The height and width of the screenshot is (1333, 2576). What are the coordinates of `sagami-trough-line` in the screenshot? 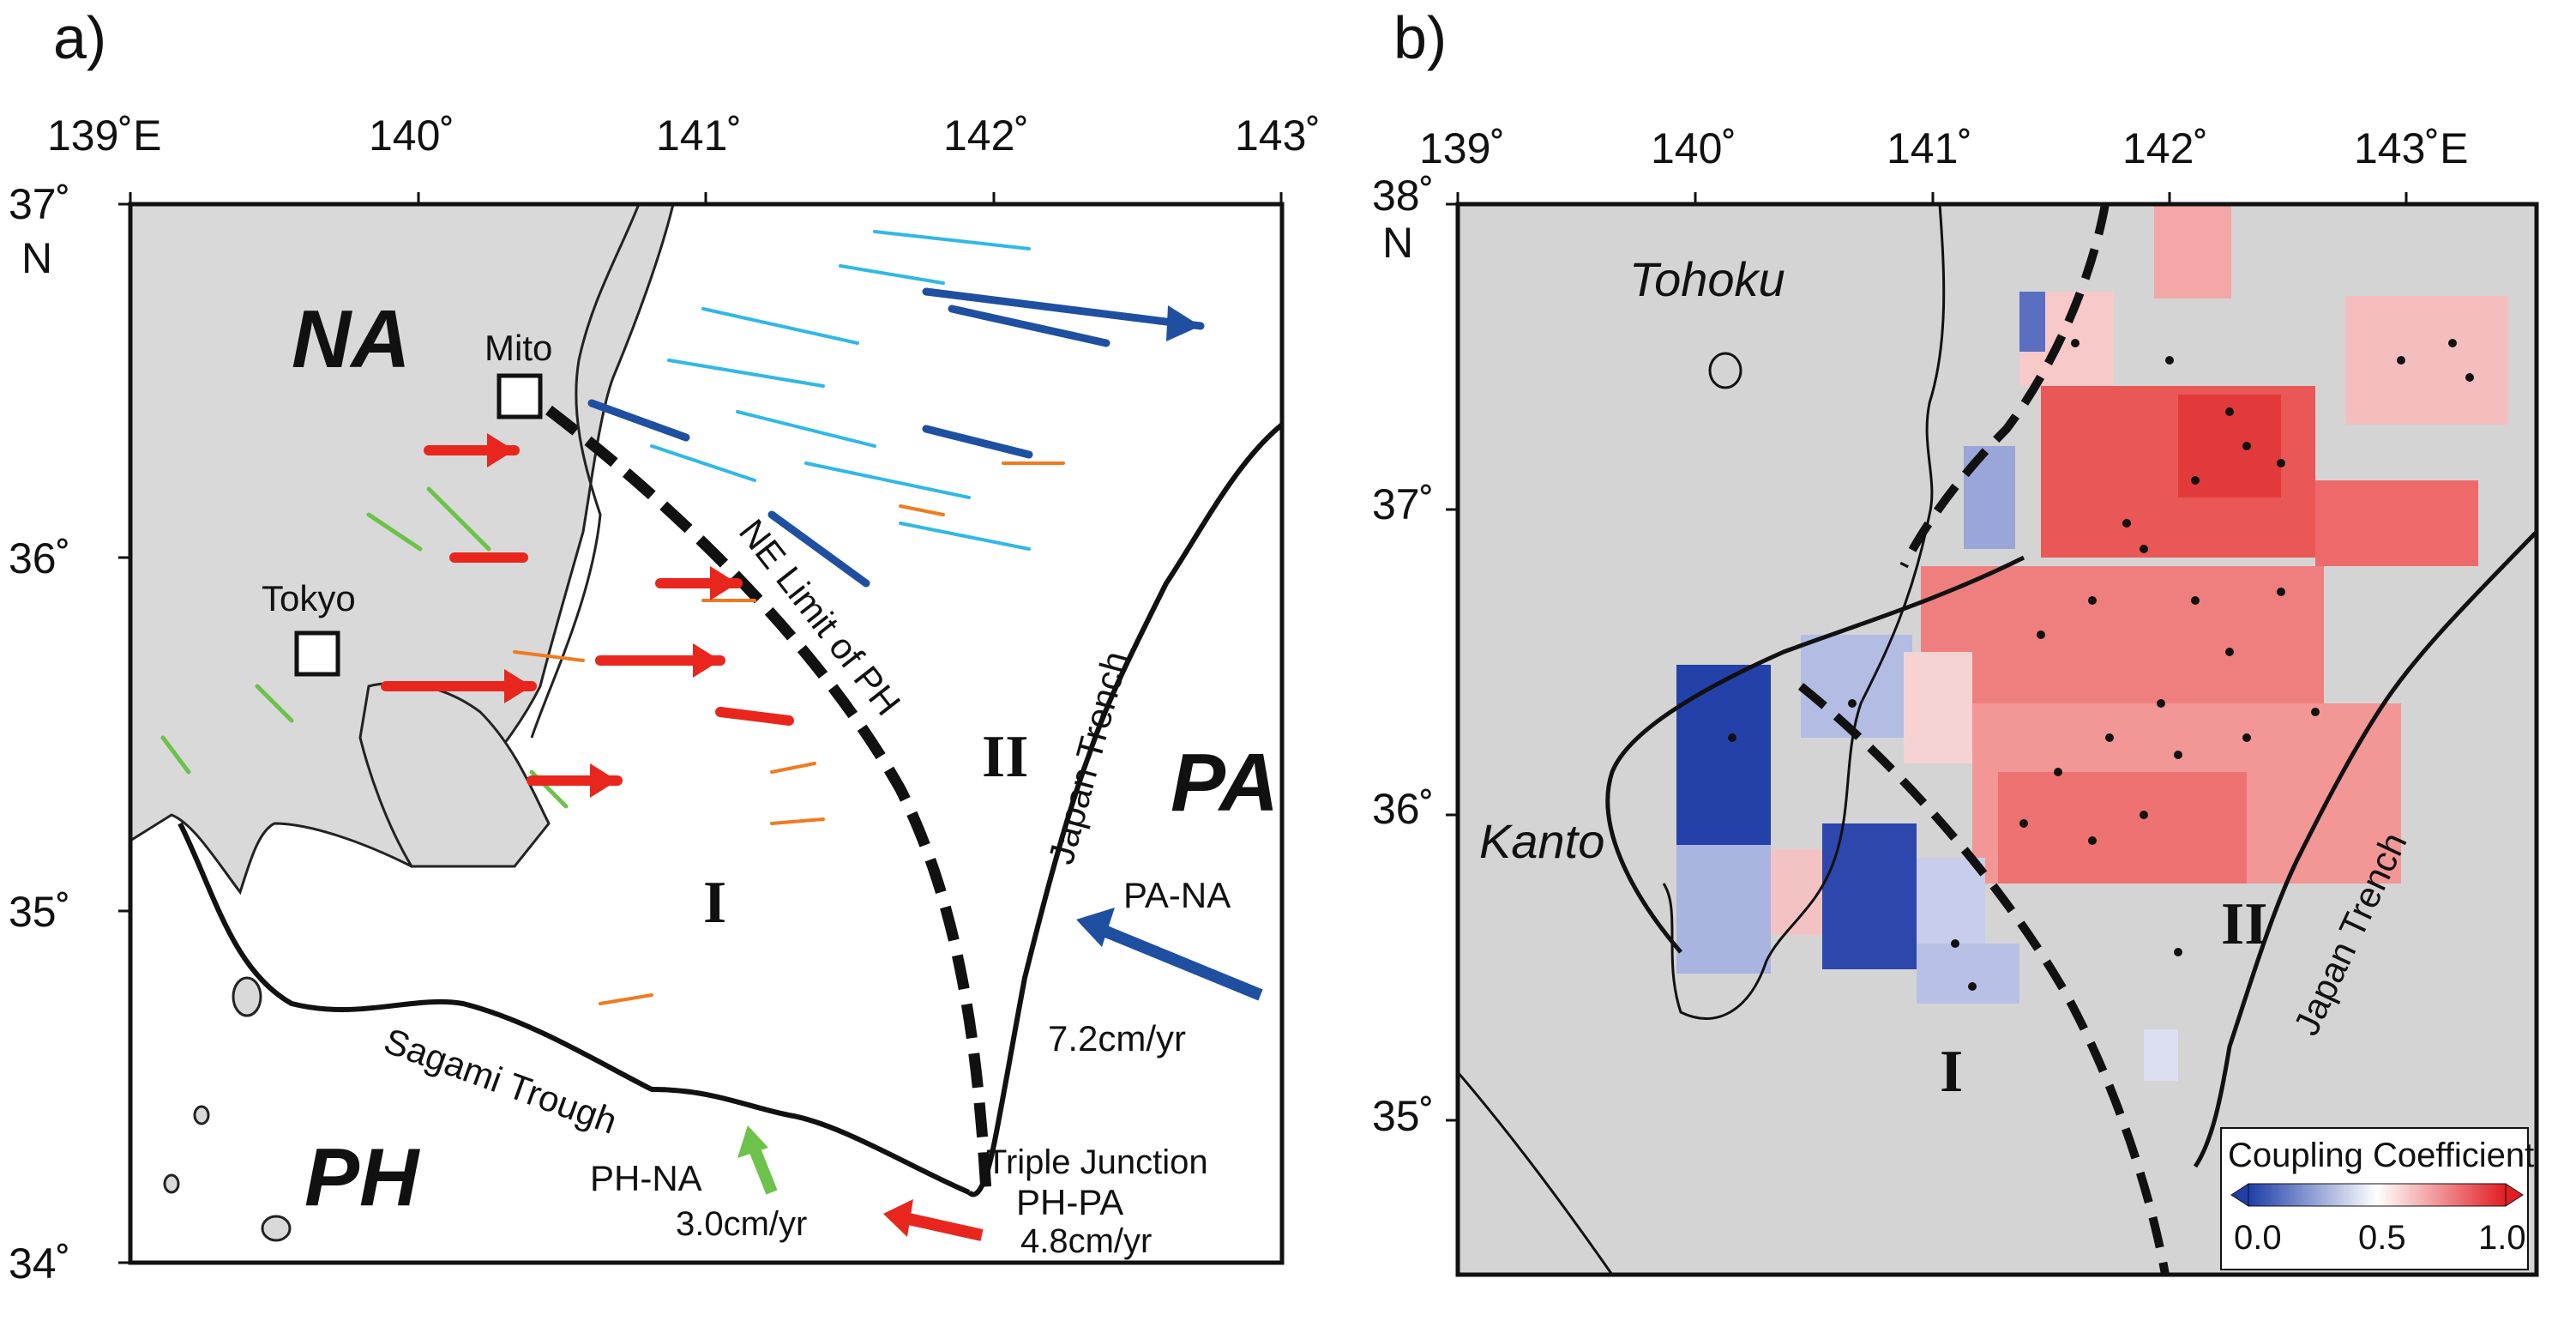 It's located at (574, 1009).